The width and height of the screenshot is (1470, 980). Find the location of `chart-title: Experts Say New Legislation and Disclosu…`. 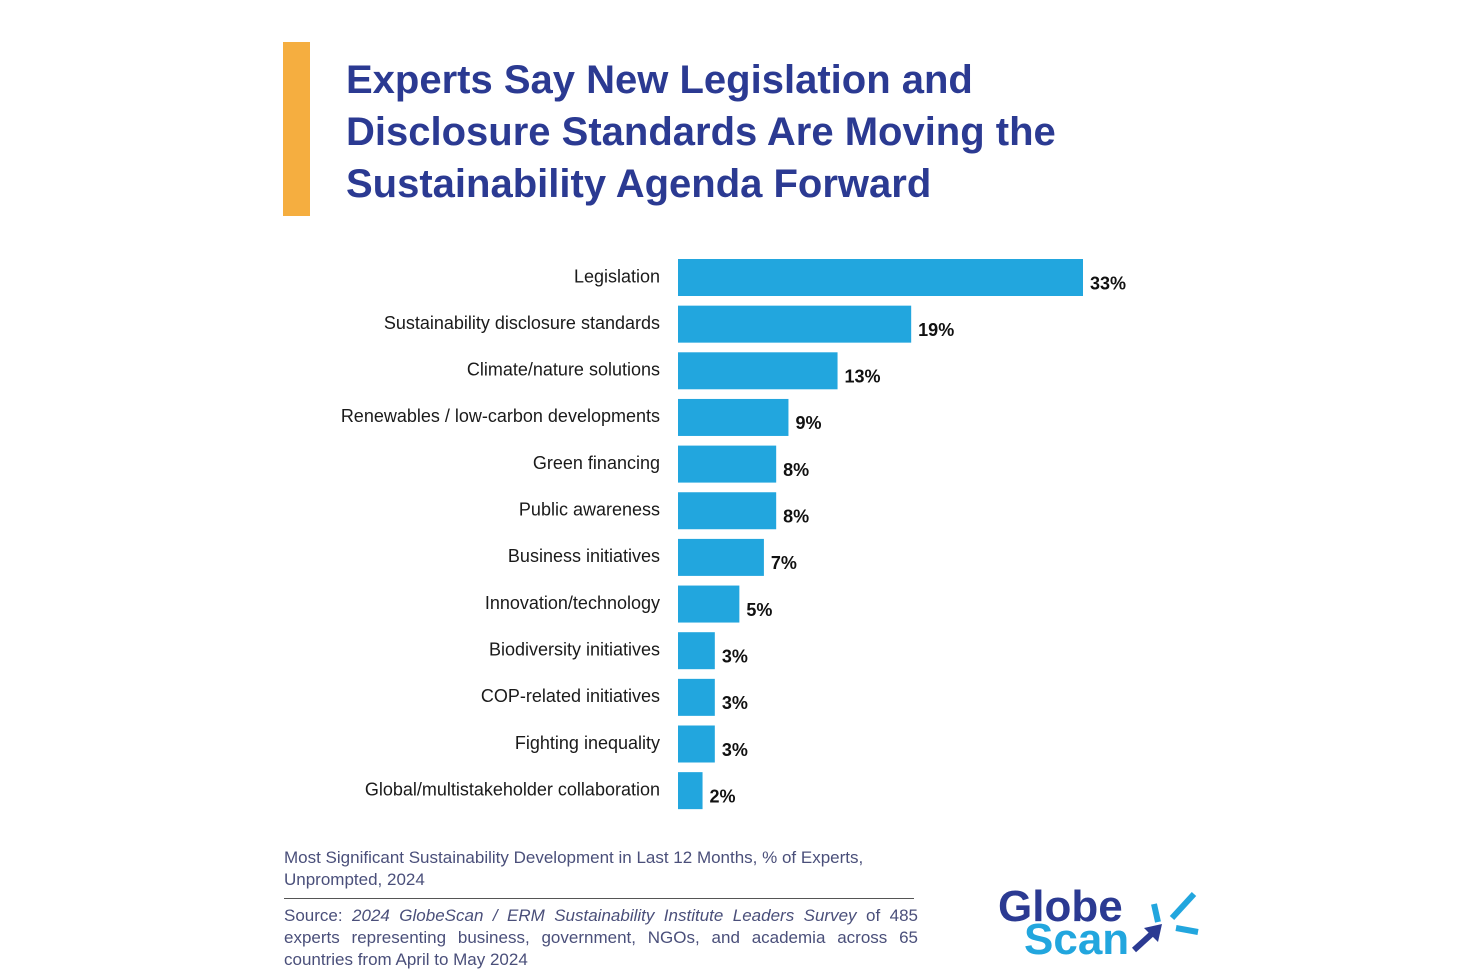

chart-title: Experts Say New Legislation and Disclosu… is located at coordinates (701, 132).